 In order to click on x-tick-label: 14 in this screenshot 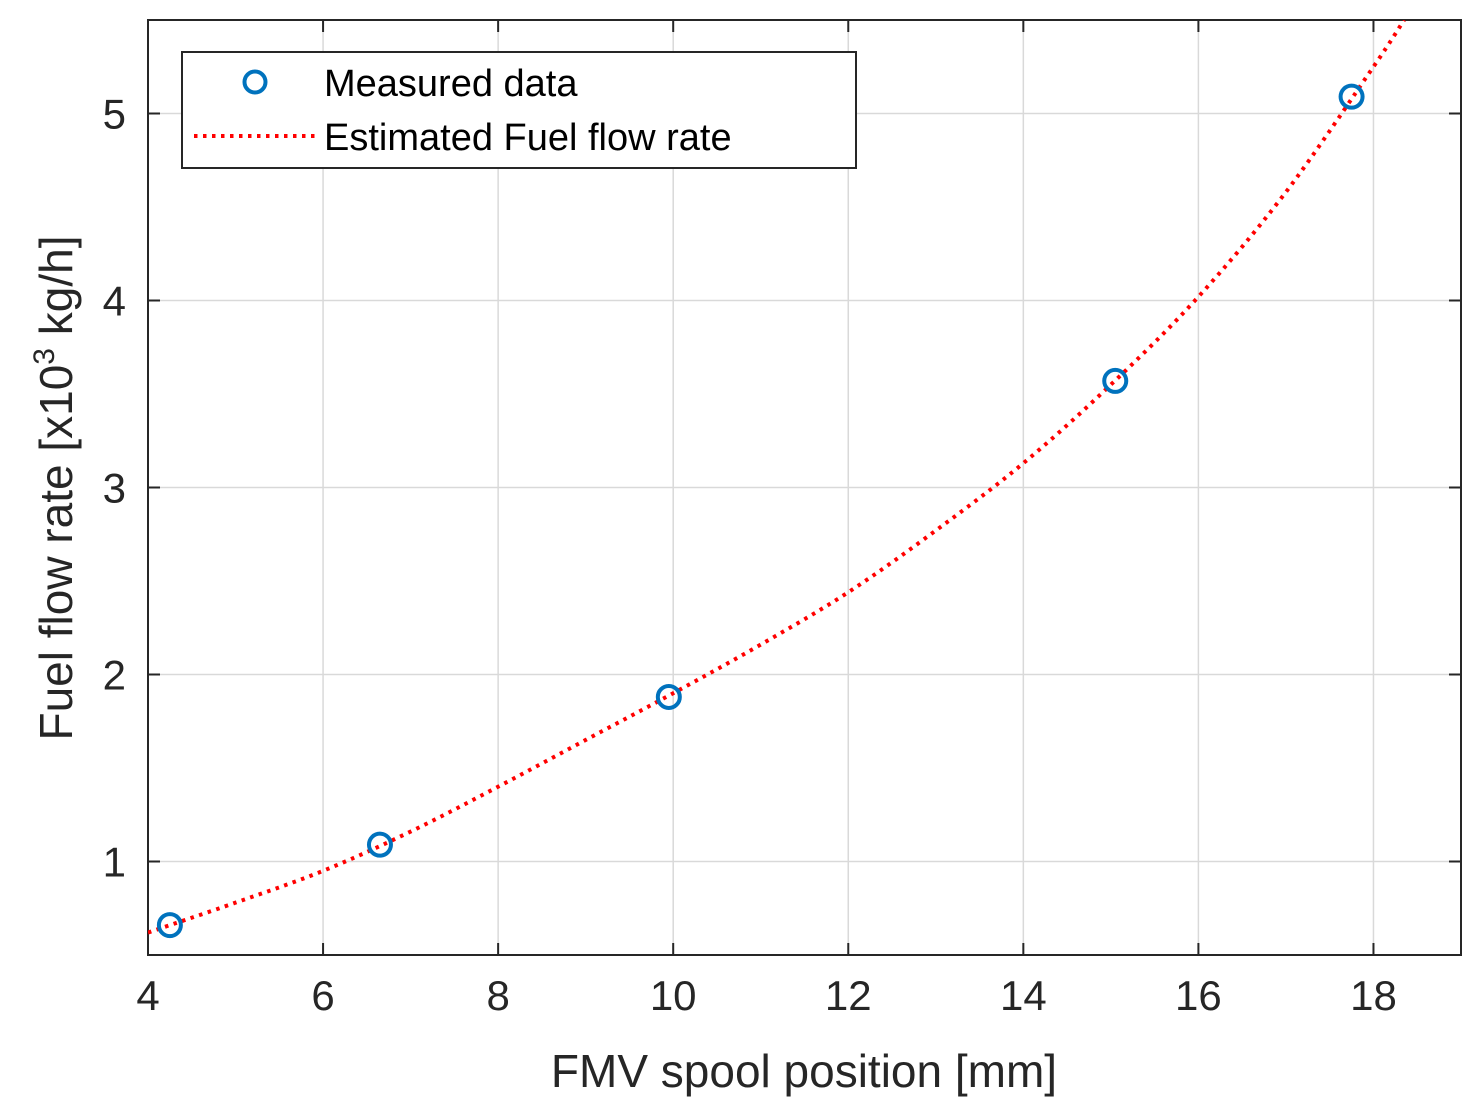, I will do `click(1023, 995)`.